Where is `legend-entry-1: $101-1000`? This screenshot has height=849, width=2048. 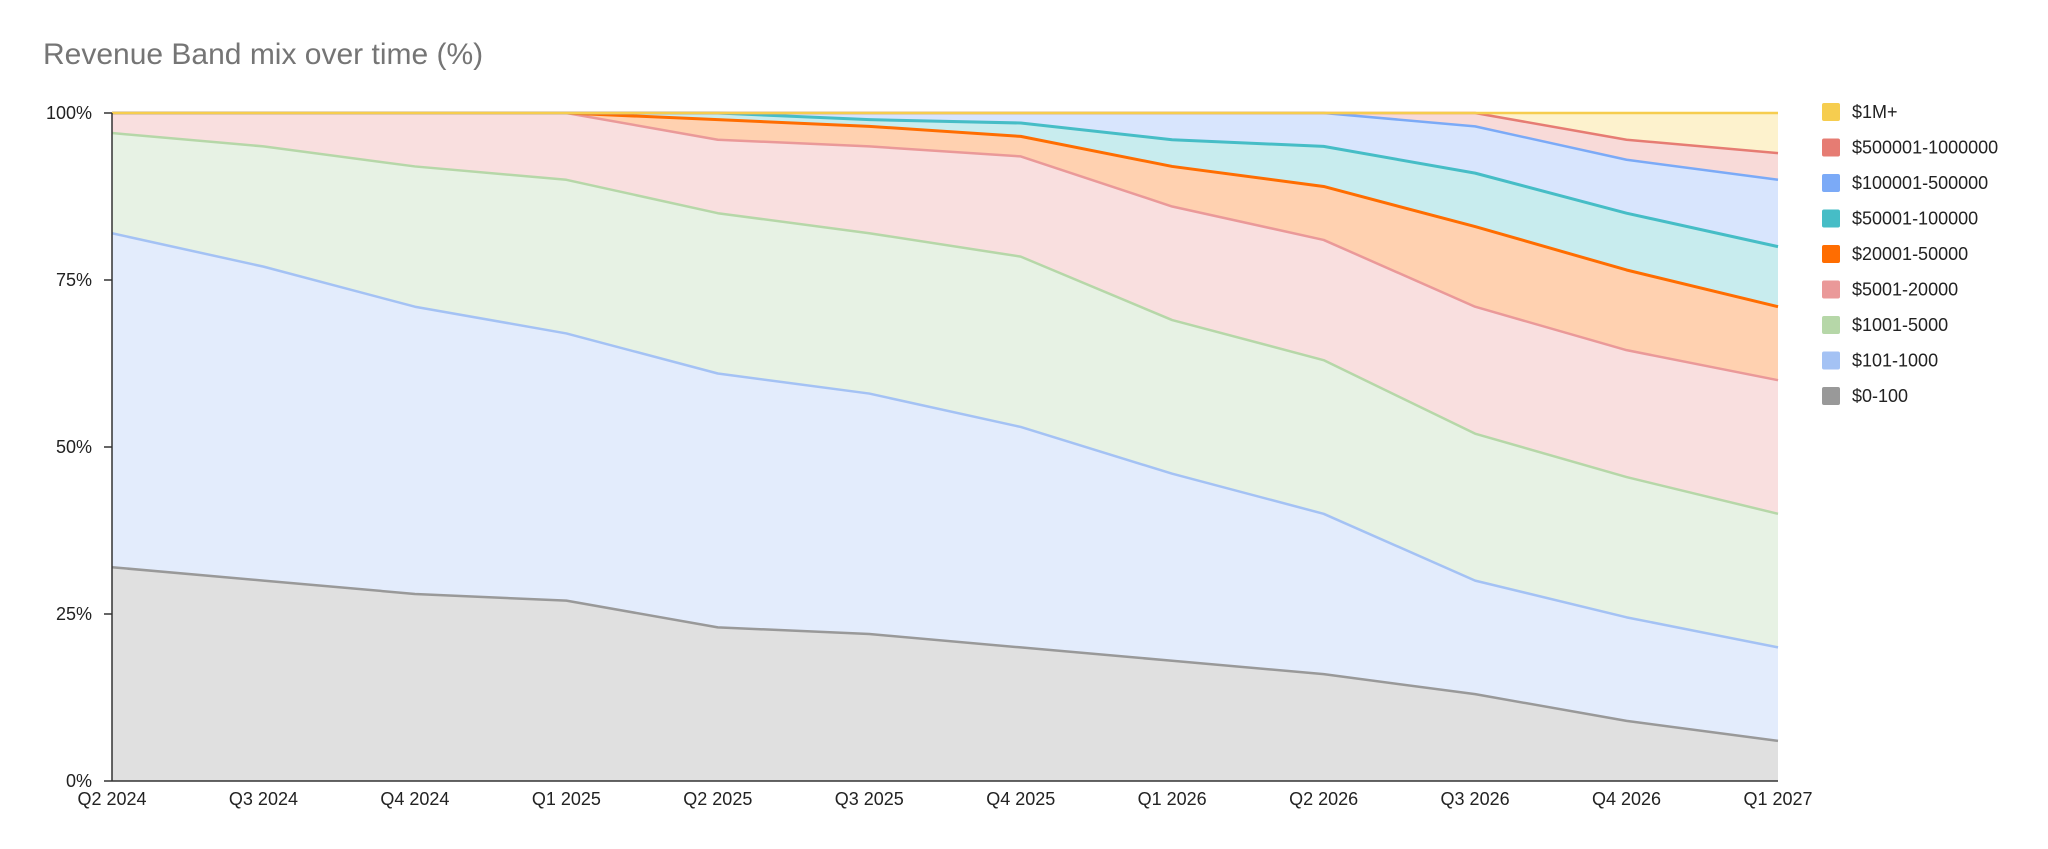
legend-entry-1: $101-1000 is located at coordinates (1880, 361).